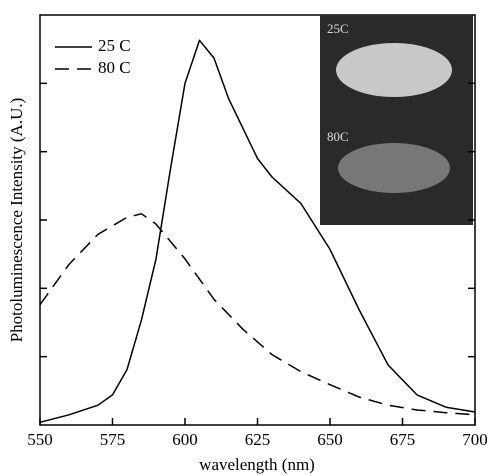 The image size is (490, 476). I want to click on x-tick-label: 675, so click(403, 439).